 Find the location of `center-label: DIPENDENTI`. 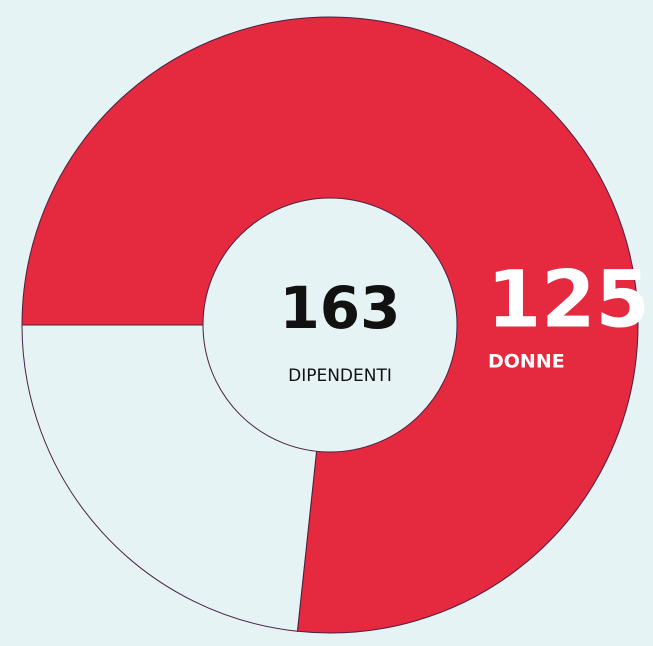

center-label: DIPENDENTI is located at coordinates (340, 376).